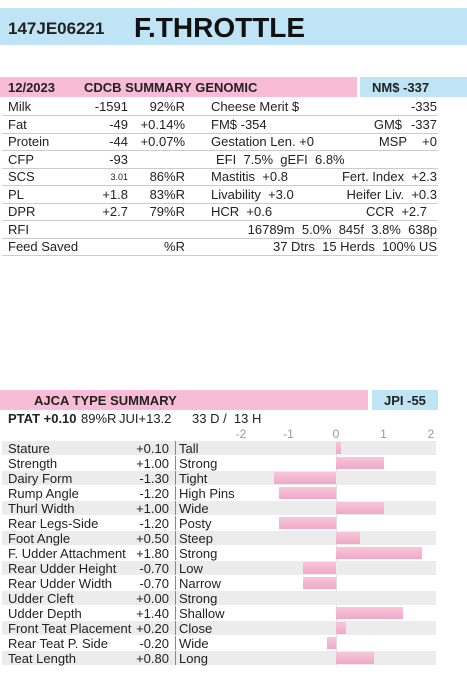  I want to click on type-band, so click(184, 400).